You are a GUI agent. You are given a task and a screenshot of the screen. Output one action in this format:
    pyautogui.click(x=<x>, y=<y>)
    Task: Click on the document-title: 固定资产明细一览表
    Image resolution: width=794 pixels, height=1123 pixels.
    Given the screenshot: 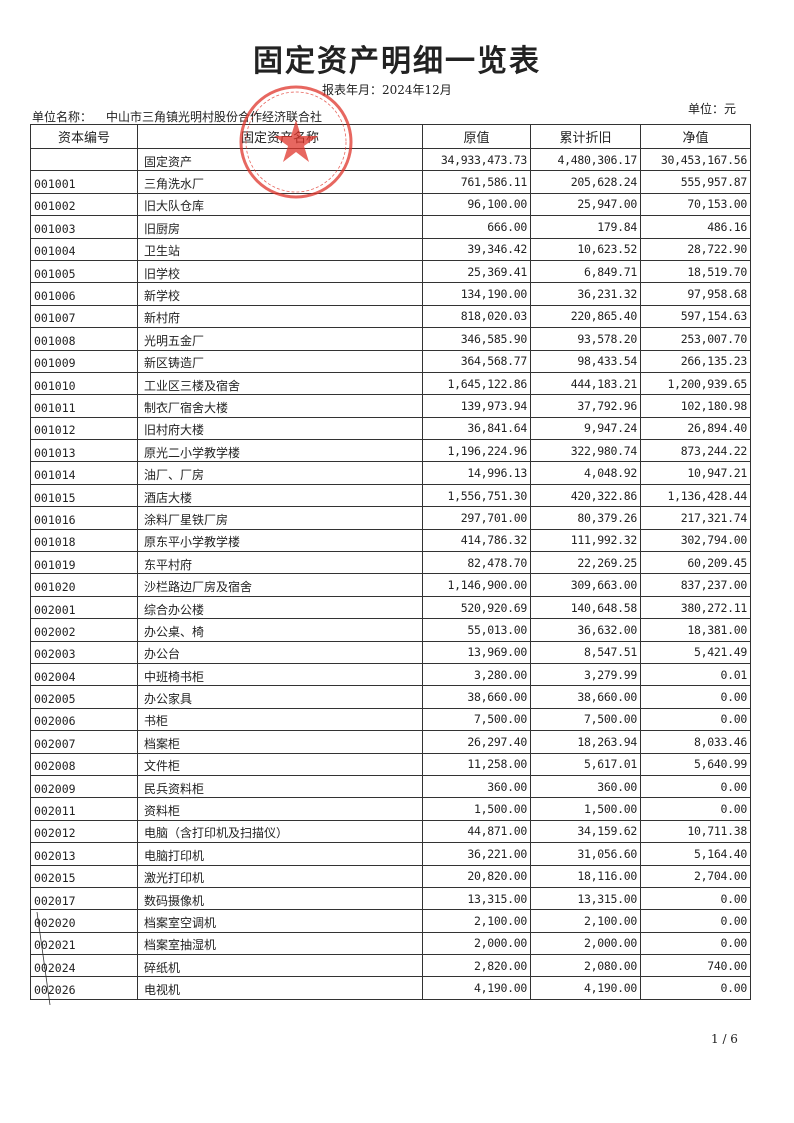 What is the action you would take?
    pyautogui.click(x=397, y=61)
    